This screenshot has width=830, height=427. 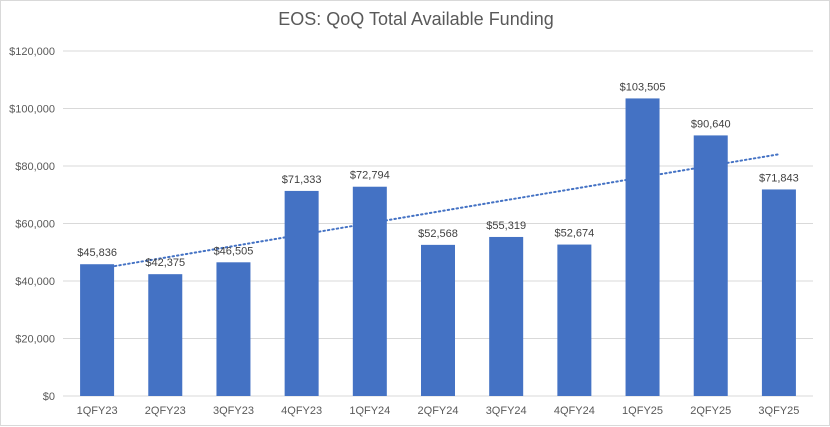 What do you see at coordinates (642, 411) in the screenshot?
I see `x-tick-label: 1QFY25` at bounding box center [642, 411].